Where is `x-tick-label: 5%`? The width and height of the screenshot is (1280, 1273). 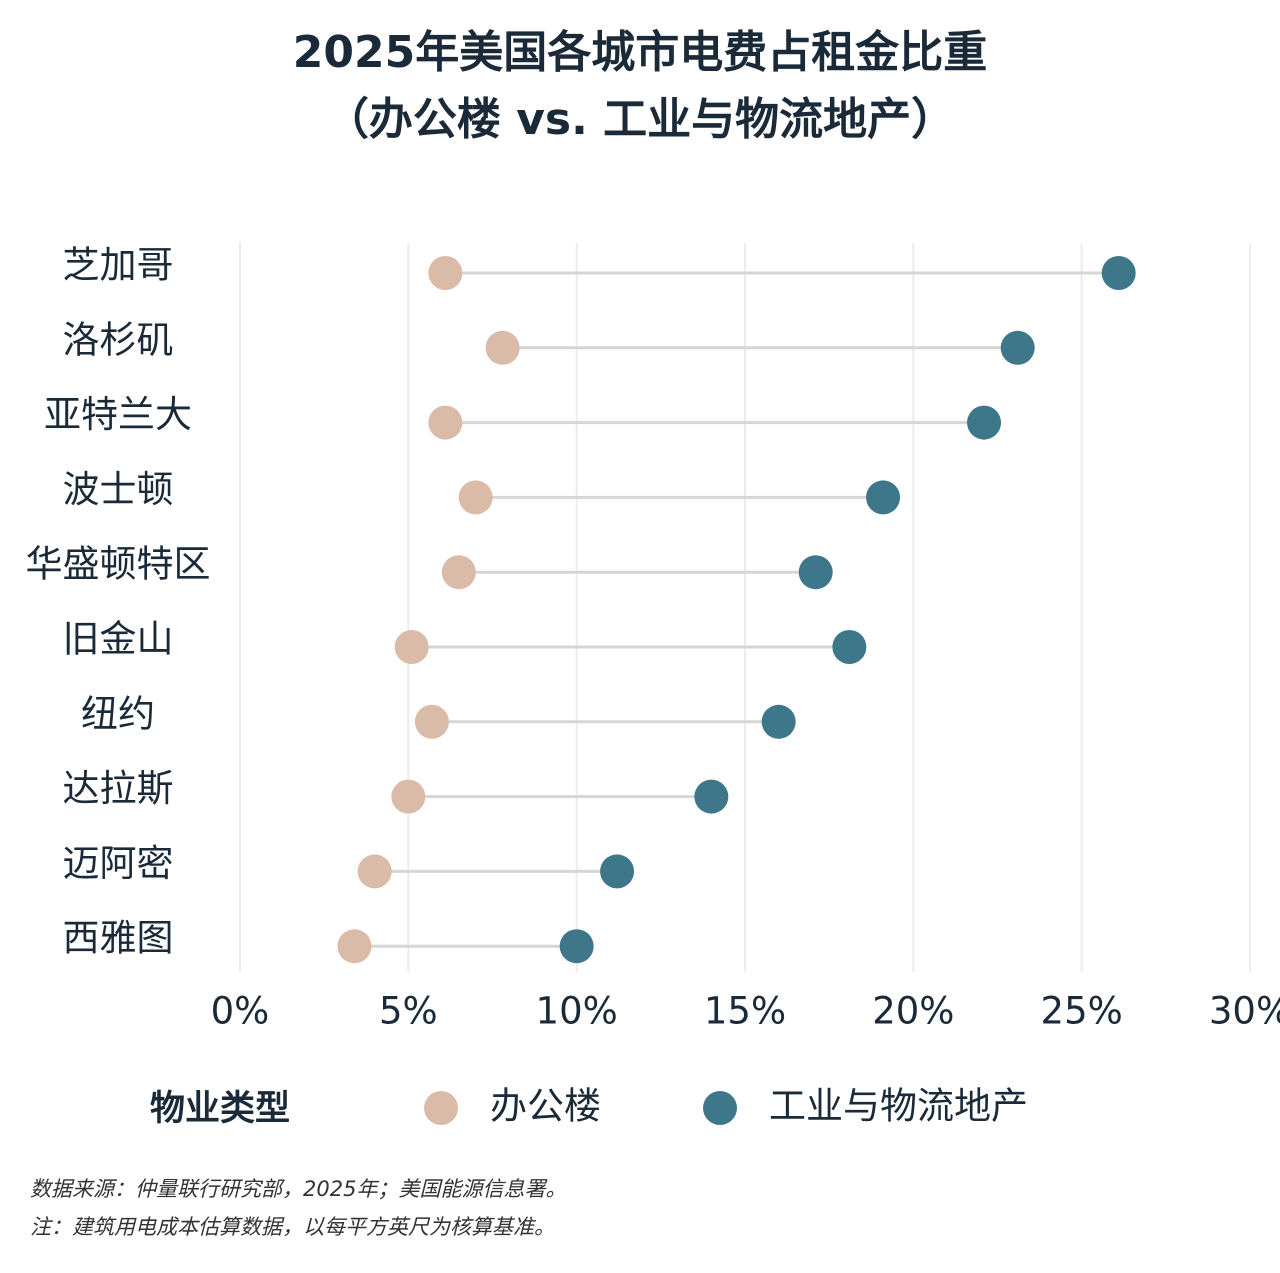
x-tick-label: 5% is located at coordinates (408, 1011).